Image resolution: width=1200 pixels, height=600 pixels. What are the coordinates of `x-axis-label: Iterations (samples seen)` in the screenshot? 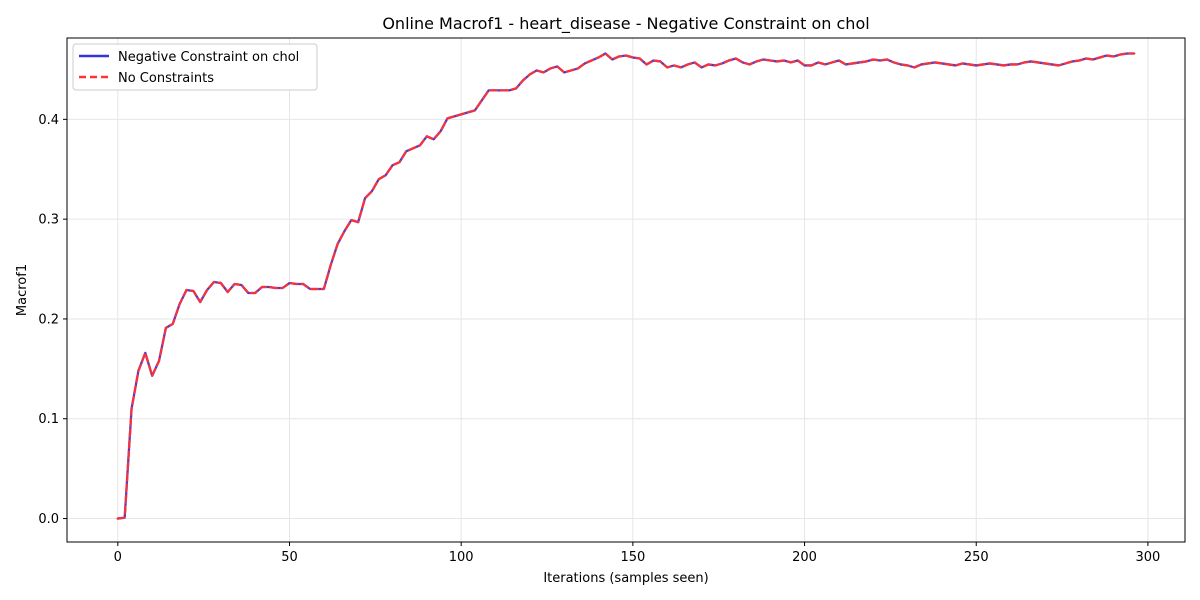 It's located at (625, 578).